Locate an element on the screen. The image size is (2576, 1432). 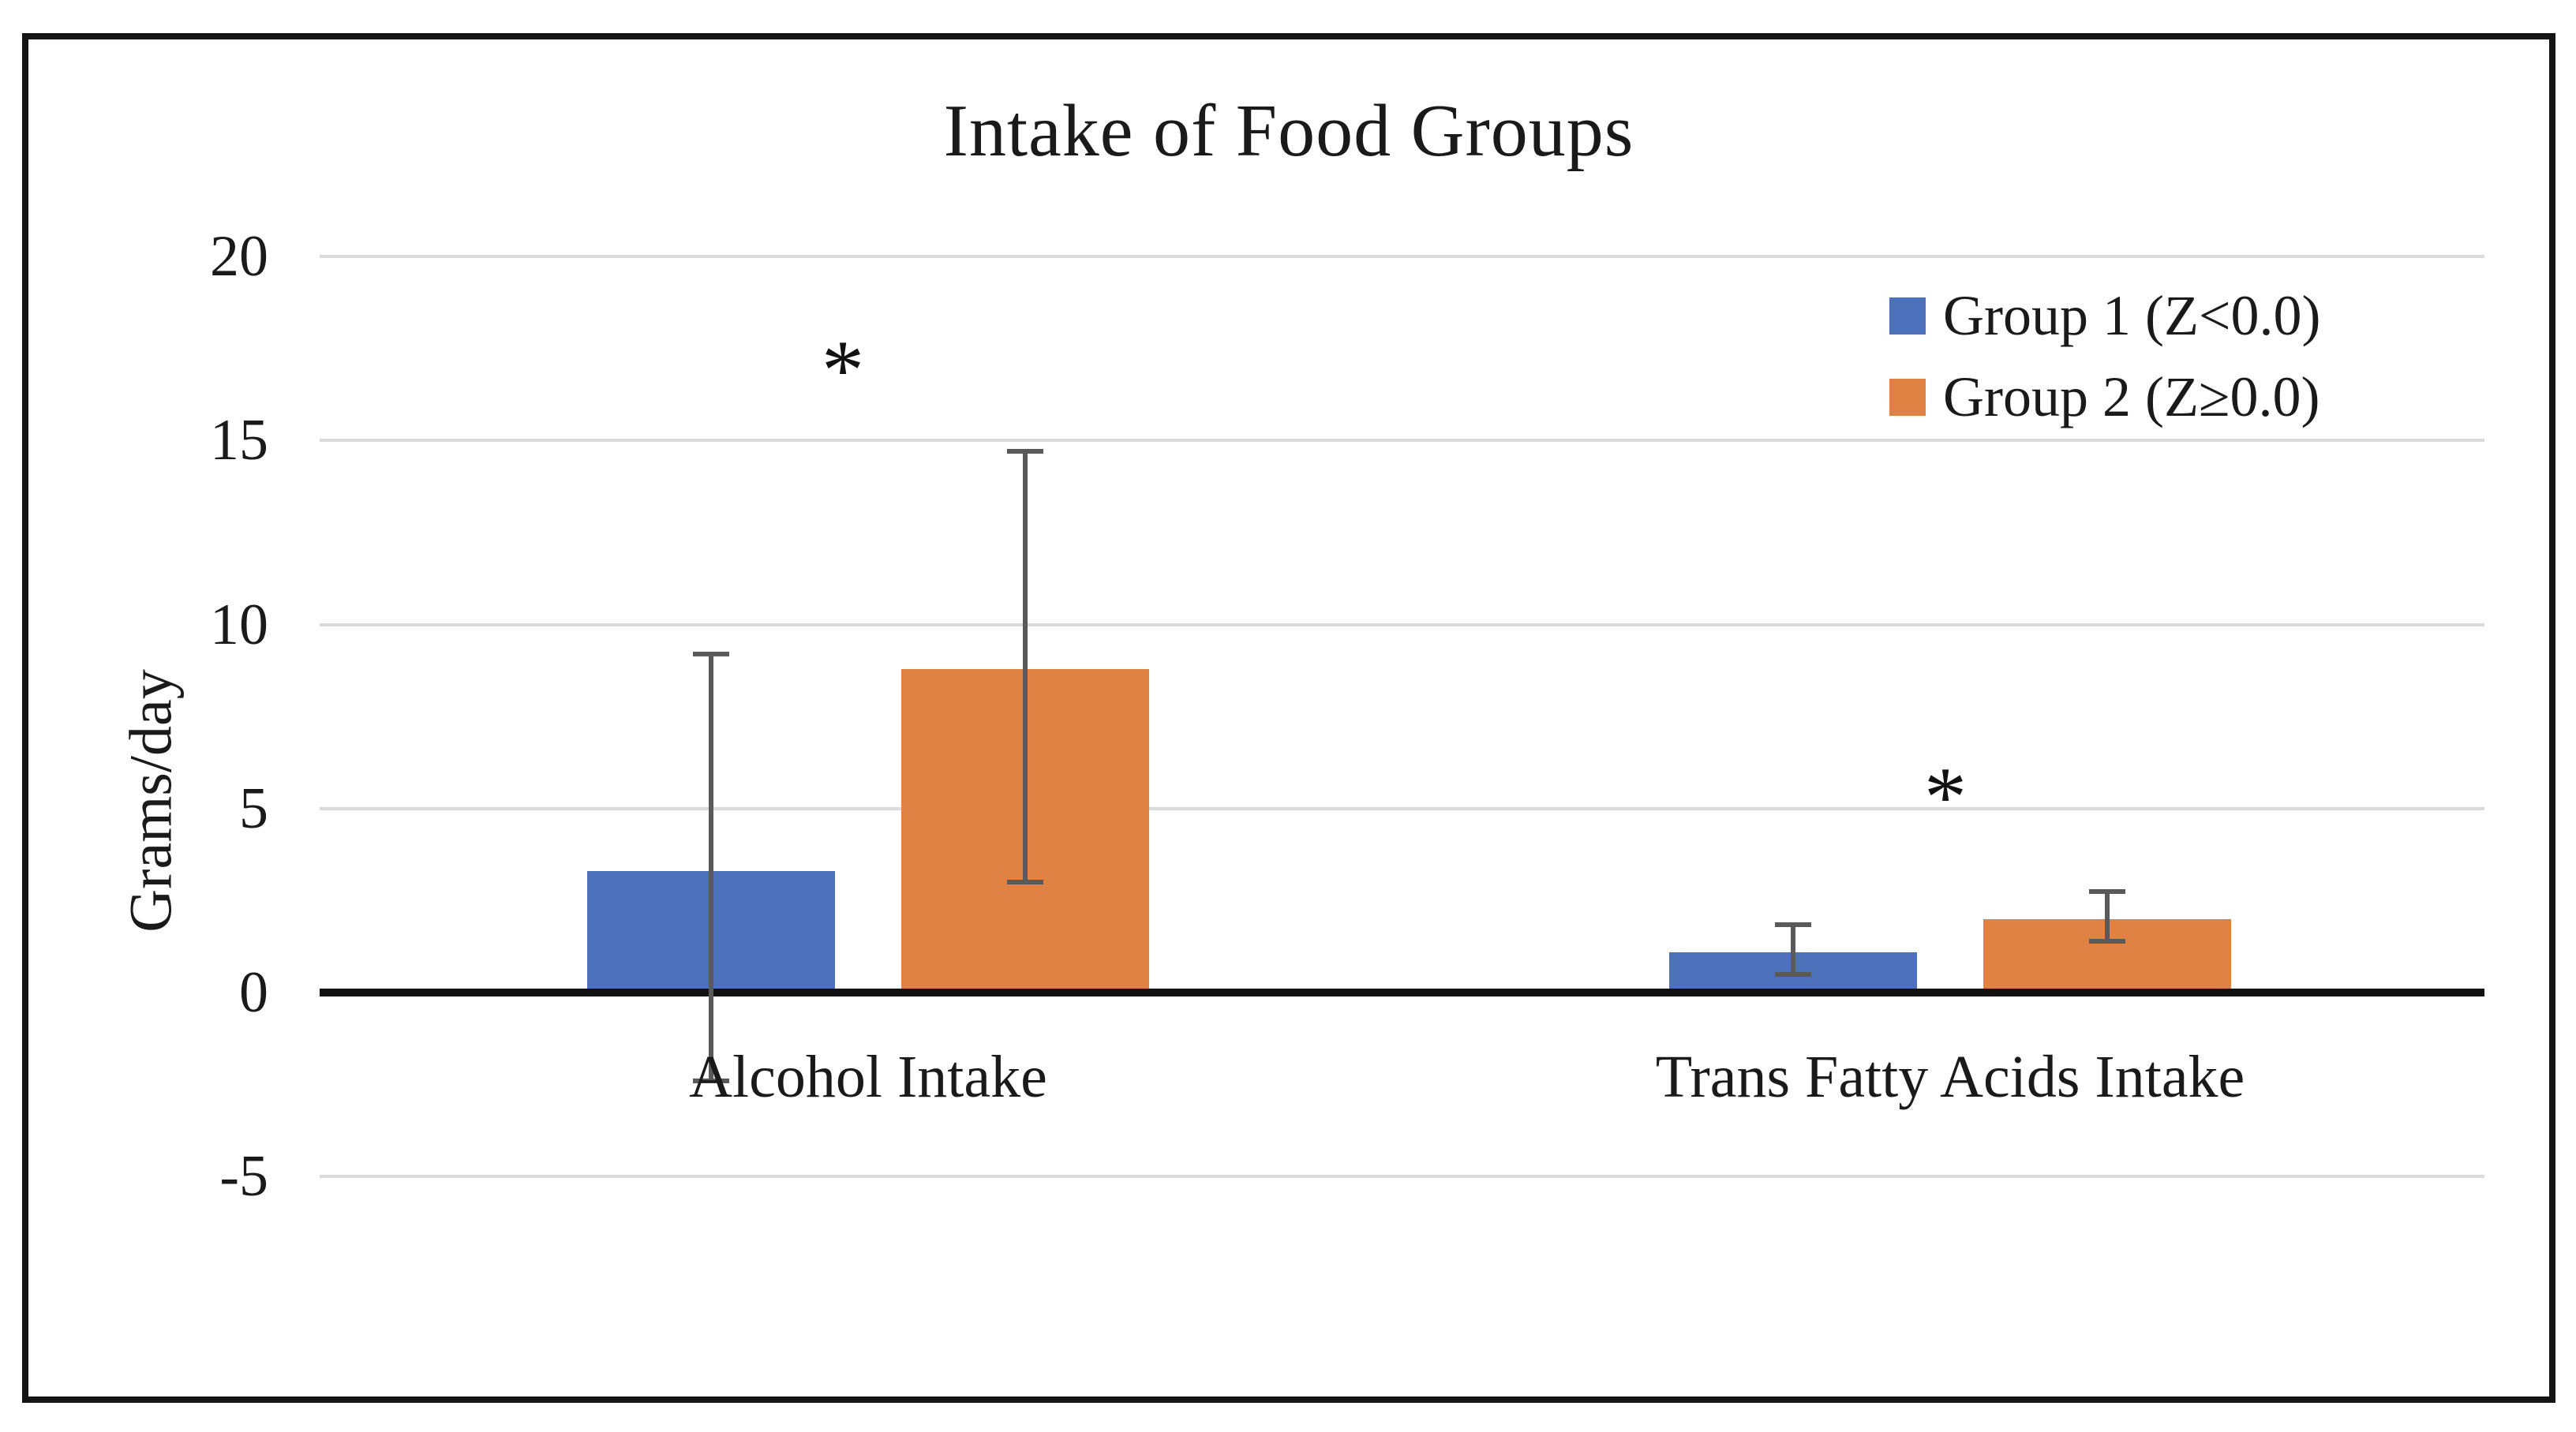
chart-title: Intake of Food Groups is located at coordinates (1288, 131).